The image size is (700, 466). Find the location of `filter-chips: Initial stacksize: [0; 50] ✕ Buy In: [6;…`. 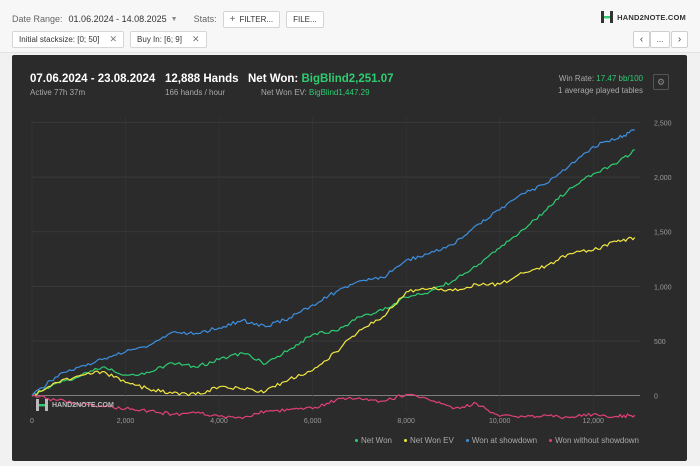

filter-chips: Initial stacksize: [0; 50] ✕ Buy In: [6;… is located at coordinates (112, 39).